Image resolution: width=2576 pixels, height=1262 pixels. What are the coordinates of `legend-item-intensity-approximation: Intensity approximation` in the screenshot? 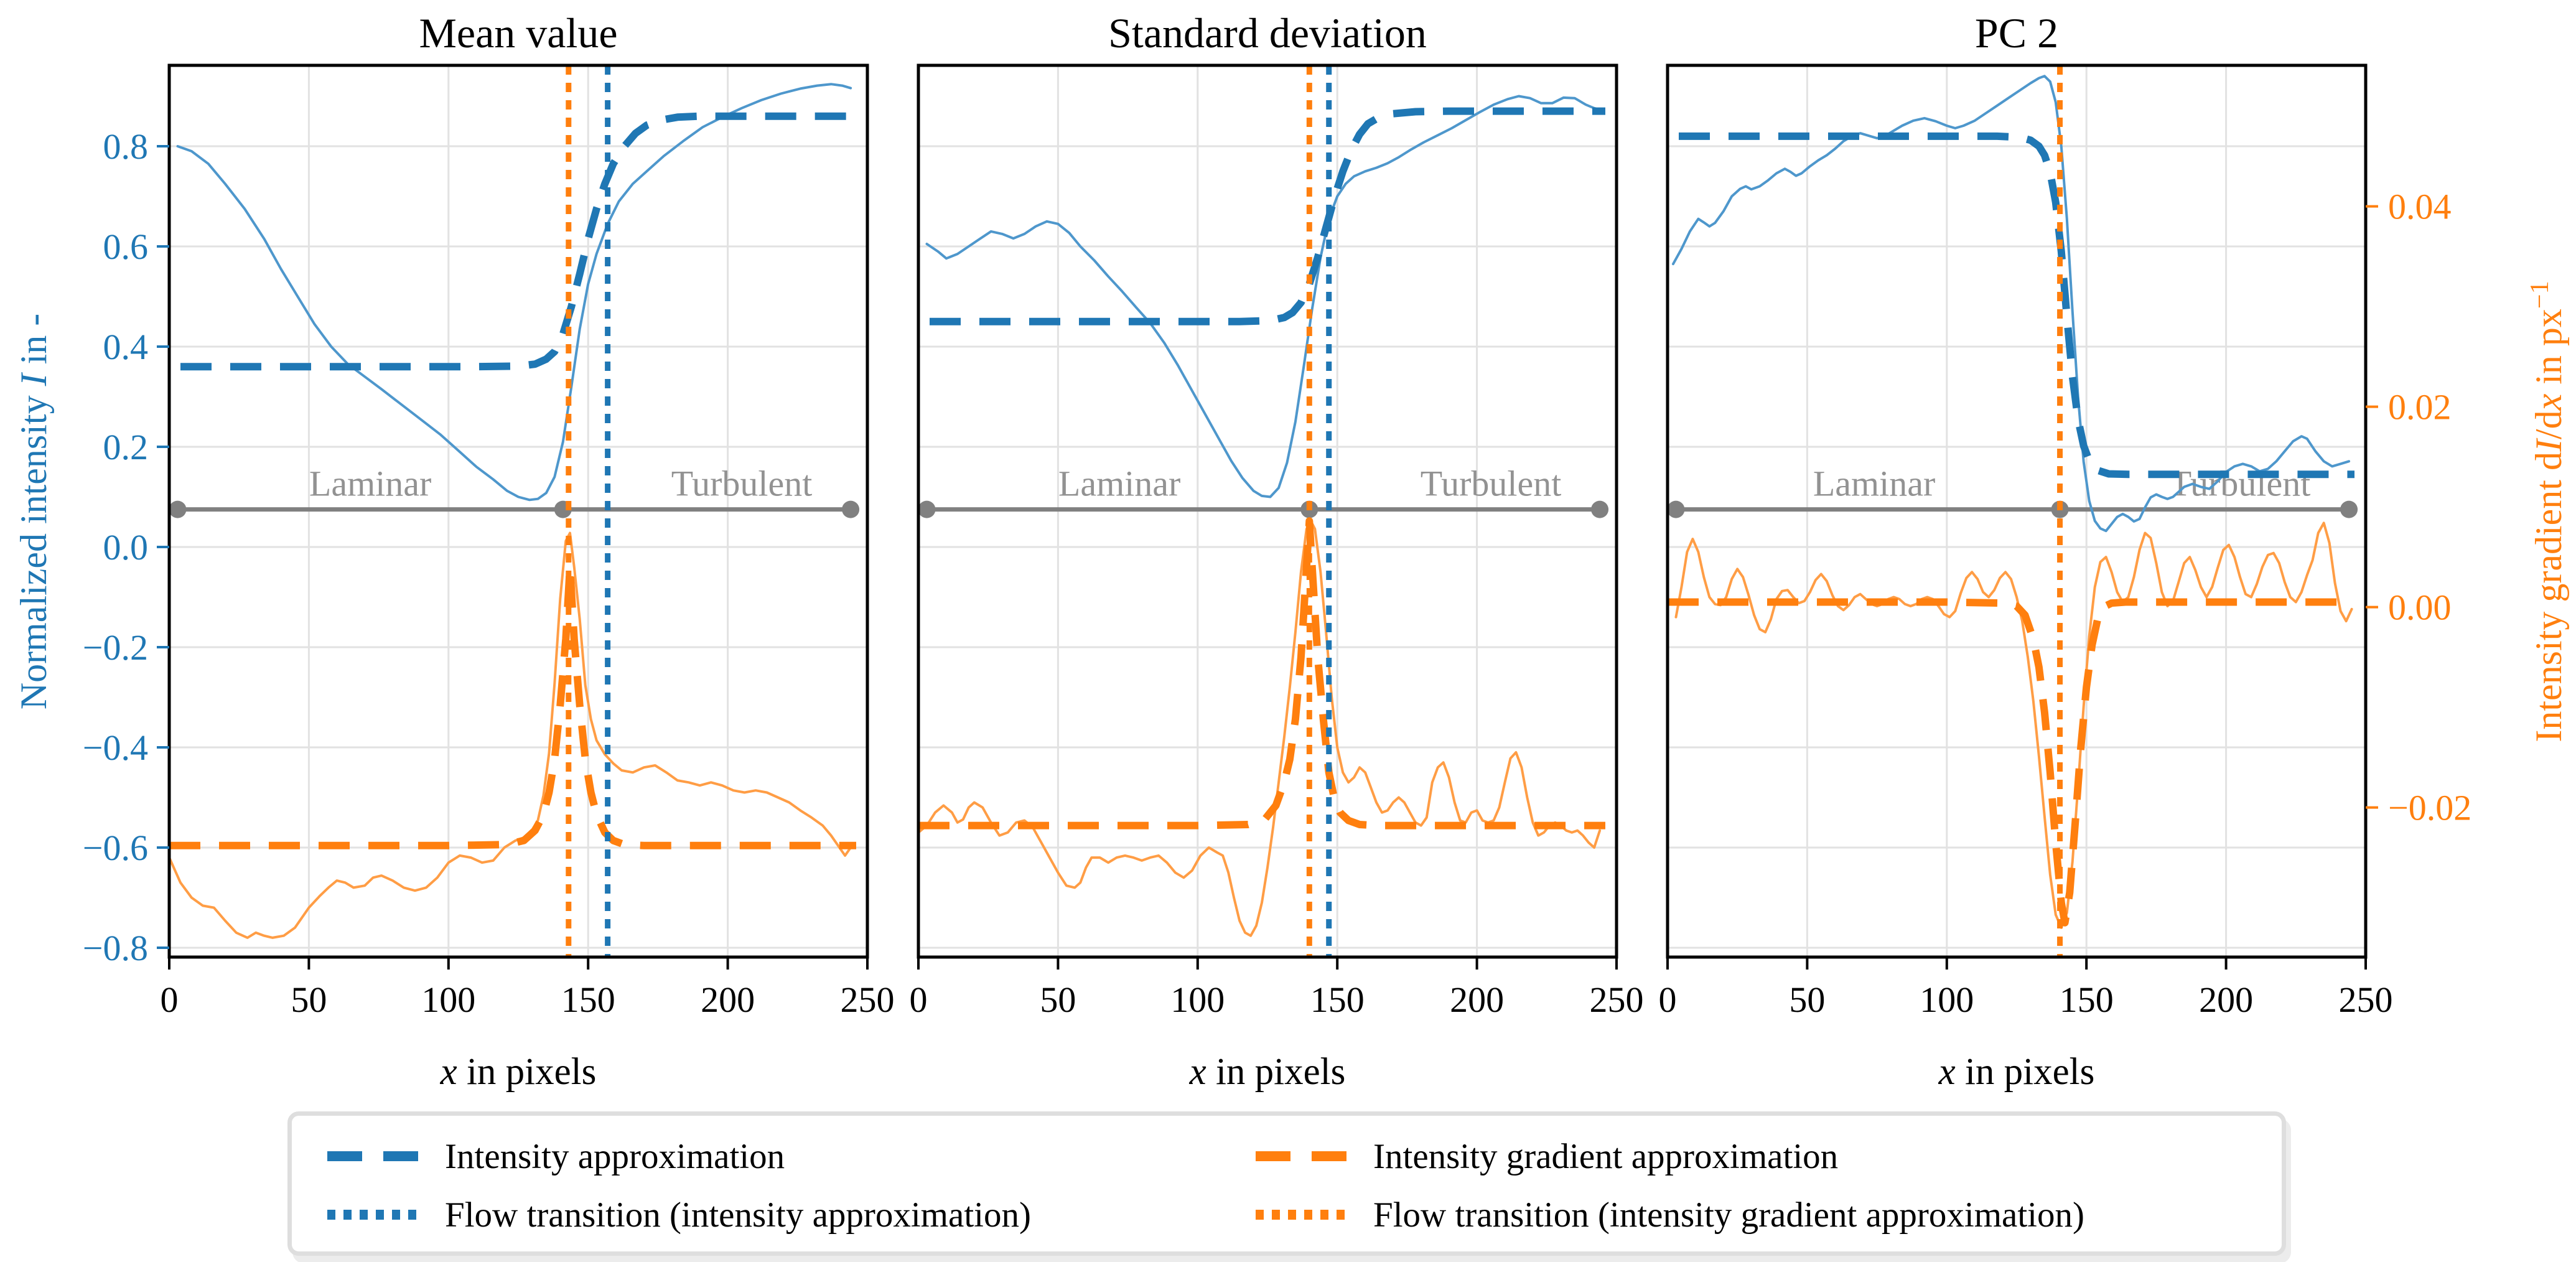 It's located at (556, 1156).